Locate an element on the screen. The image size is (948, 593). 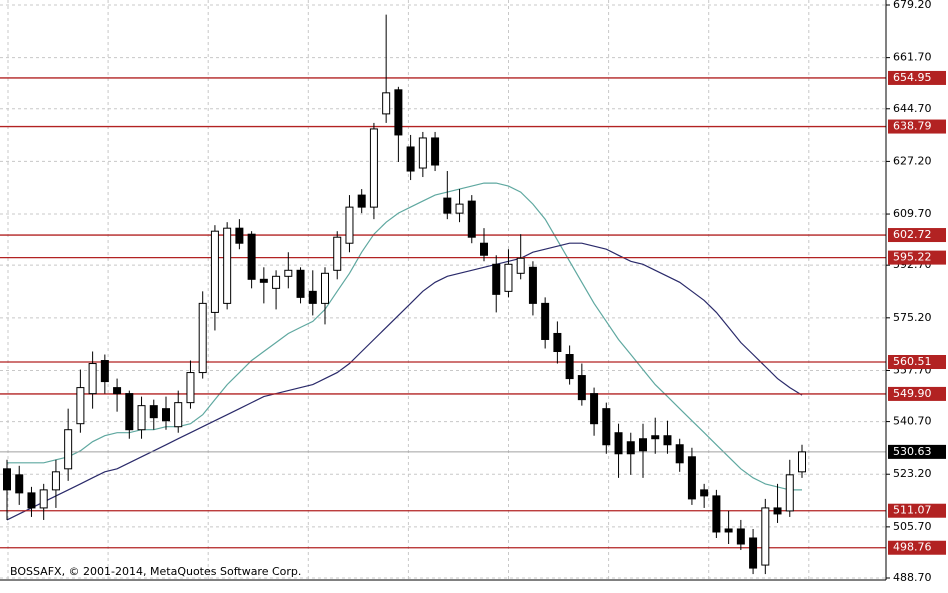
y-tick-label: 661.70 is located at coordinates (912, 57).